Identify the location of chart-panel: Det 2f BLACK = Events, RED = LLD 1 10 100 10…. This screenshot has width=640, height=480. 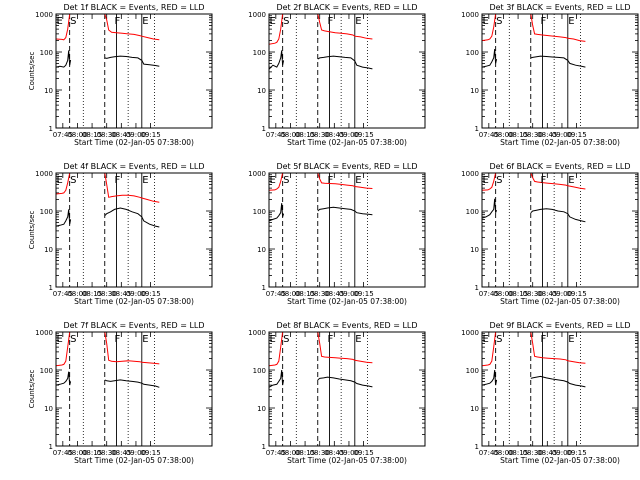
(337, 75).